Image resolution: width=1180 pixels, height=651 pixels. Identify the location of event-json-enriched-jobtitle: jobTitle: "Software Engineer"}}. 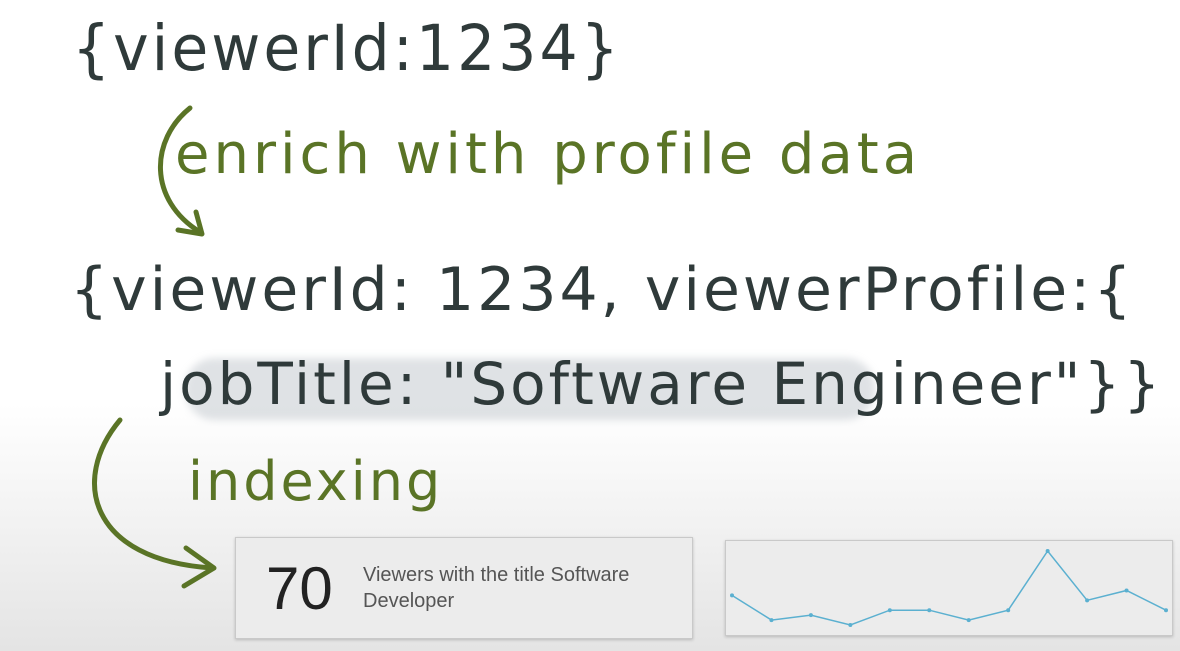
(662, 384).